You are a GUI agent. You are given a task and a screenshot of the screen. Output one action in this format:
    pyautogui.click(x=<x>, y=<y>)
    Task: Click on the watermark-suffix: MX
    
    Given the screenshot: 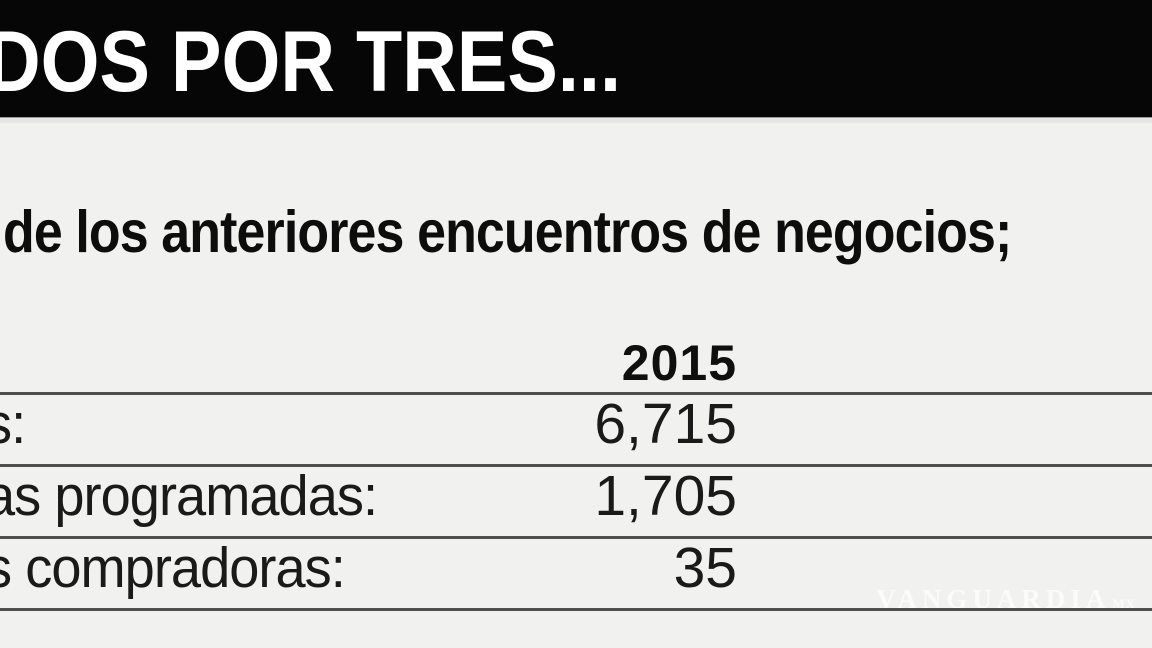 What is the action you would take?
    pyautogui.click(x=1124, y=603)
    